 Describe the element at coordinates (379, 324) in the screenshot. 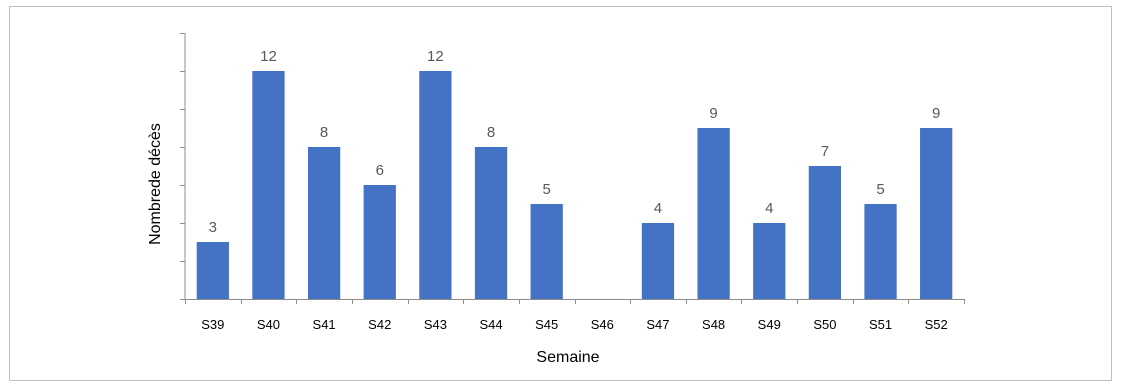

I see `x-tick-label-s42: S42` at that location.